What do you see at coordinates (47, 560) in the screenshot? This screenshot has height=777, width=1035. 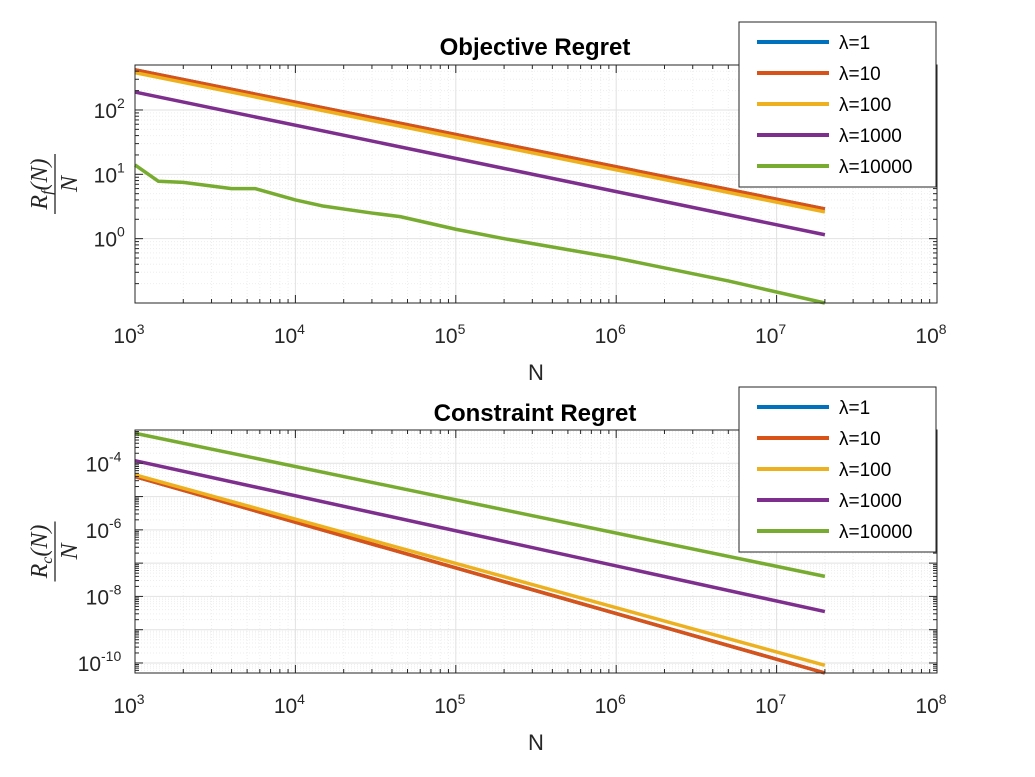 I see `y-label-subscript: c` at bounding box center [47, 560].